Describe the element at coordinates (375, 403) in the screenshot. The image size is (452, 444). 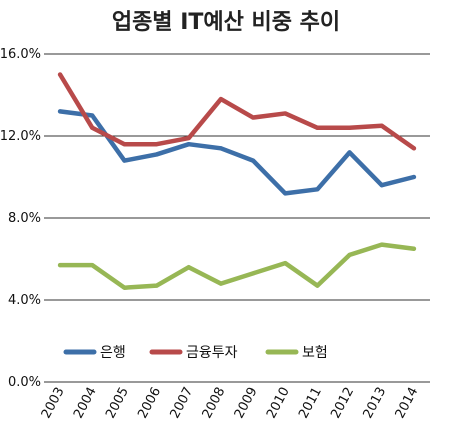
I see `x-tick-label: 2013` at that location.